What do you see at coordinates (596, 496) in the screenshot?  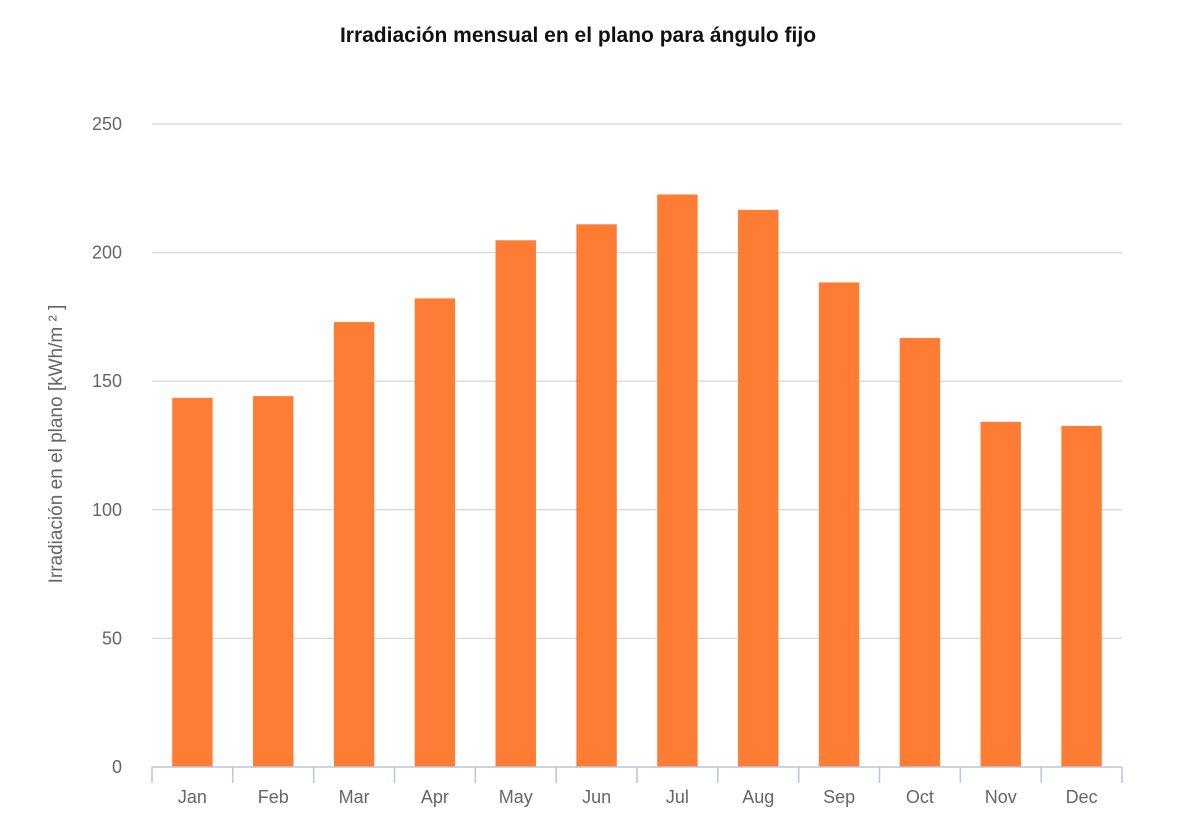 I see `bar-jun` at bounding box center [596, 496].